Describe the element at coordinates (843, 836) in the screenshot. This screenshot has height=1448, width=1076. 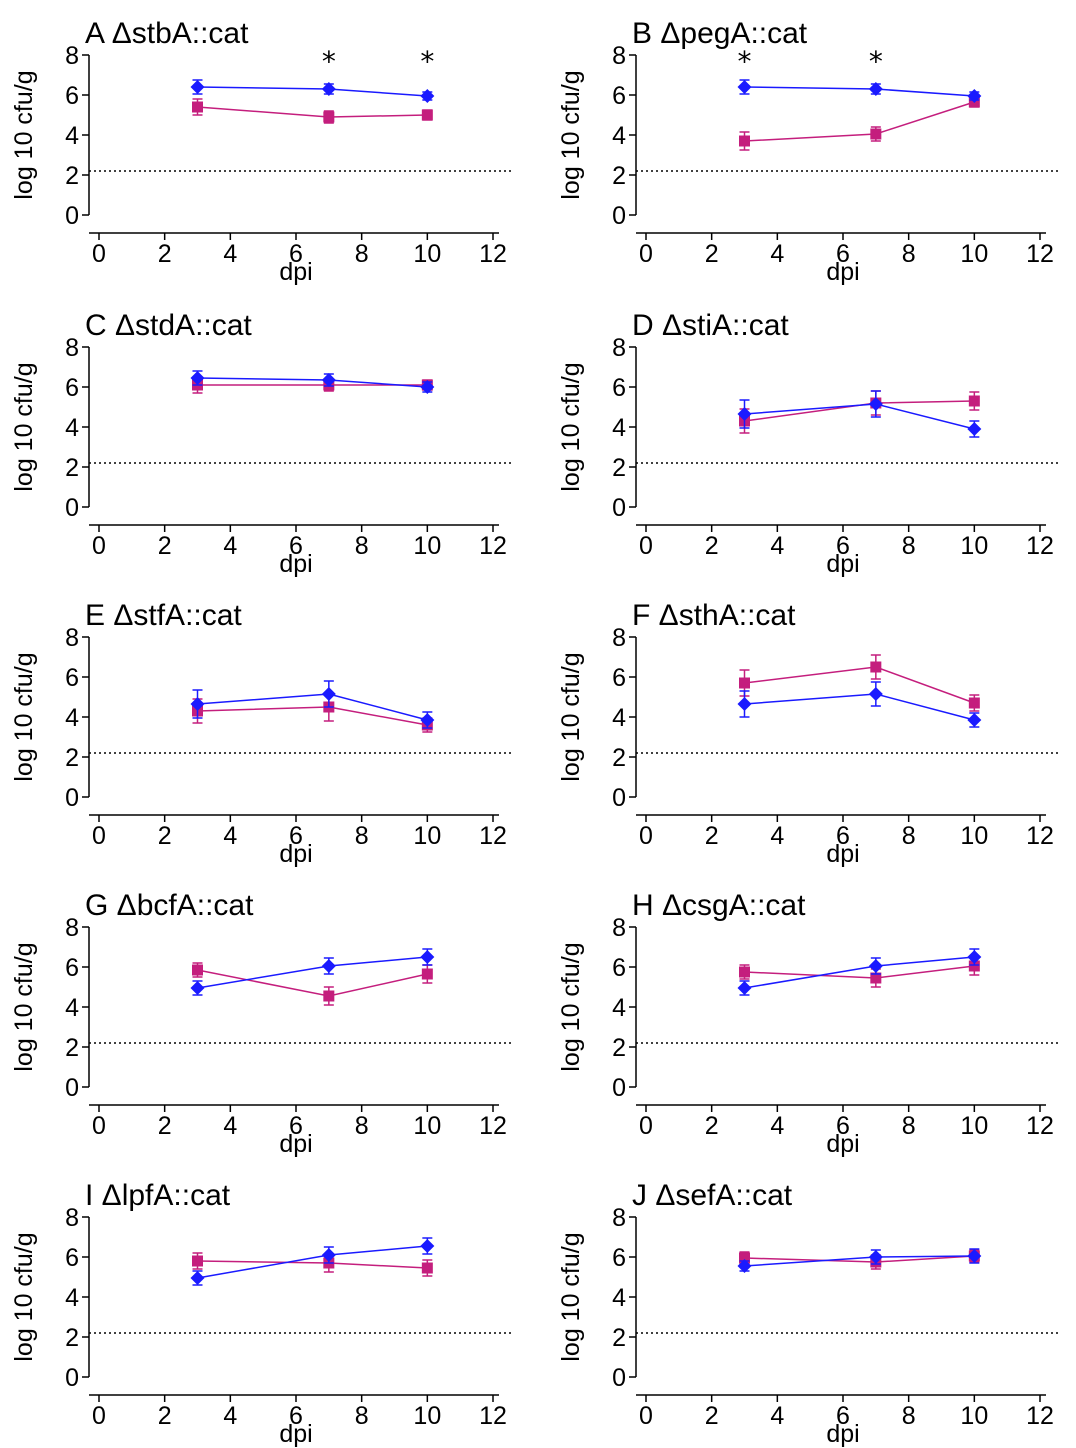
I see `panel-f-x-tick-label: 6` at that location.